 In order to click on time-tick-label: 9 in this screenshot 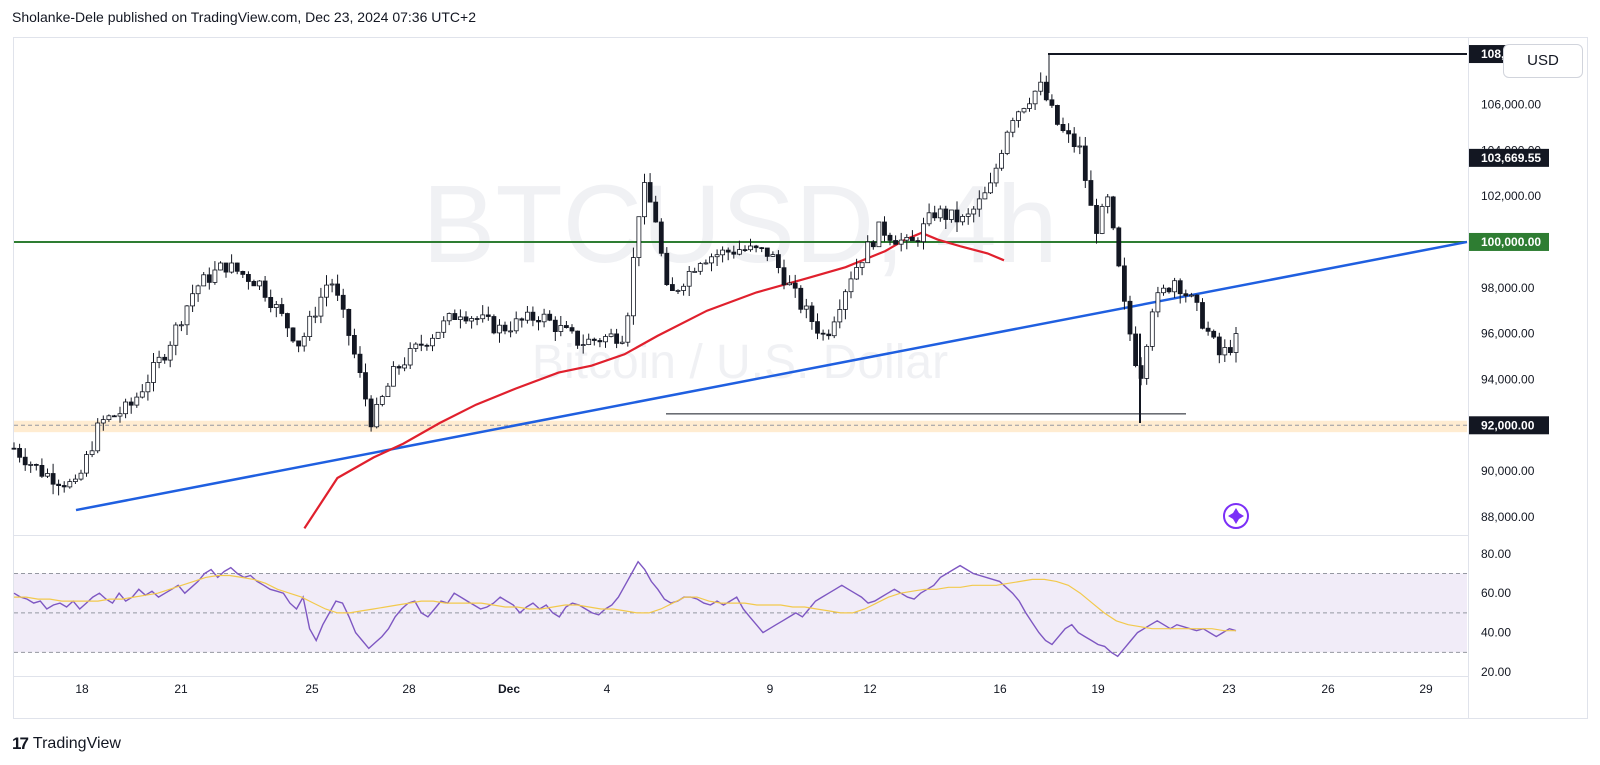, I will do `click(770, 689)`.